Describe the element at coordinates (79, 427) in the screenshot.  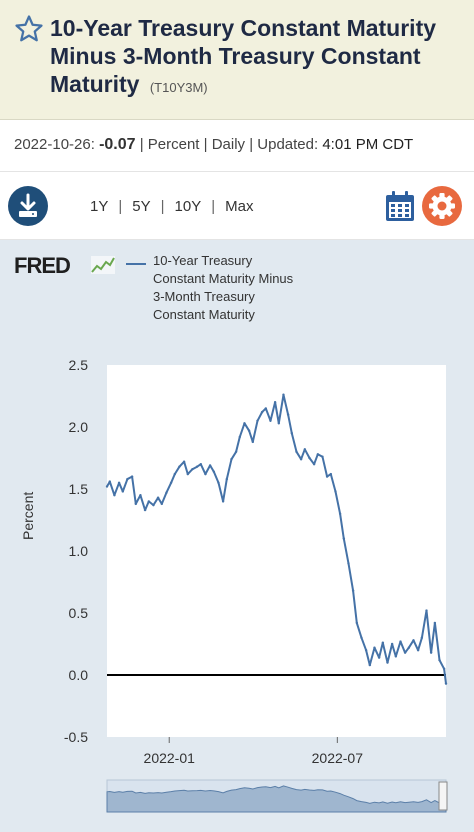
I see `y-tick-label: 2.0` at that location.